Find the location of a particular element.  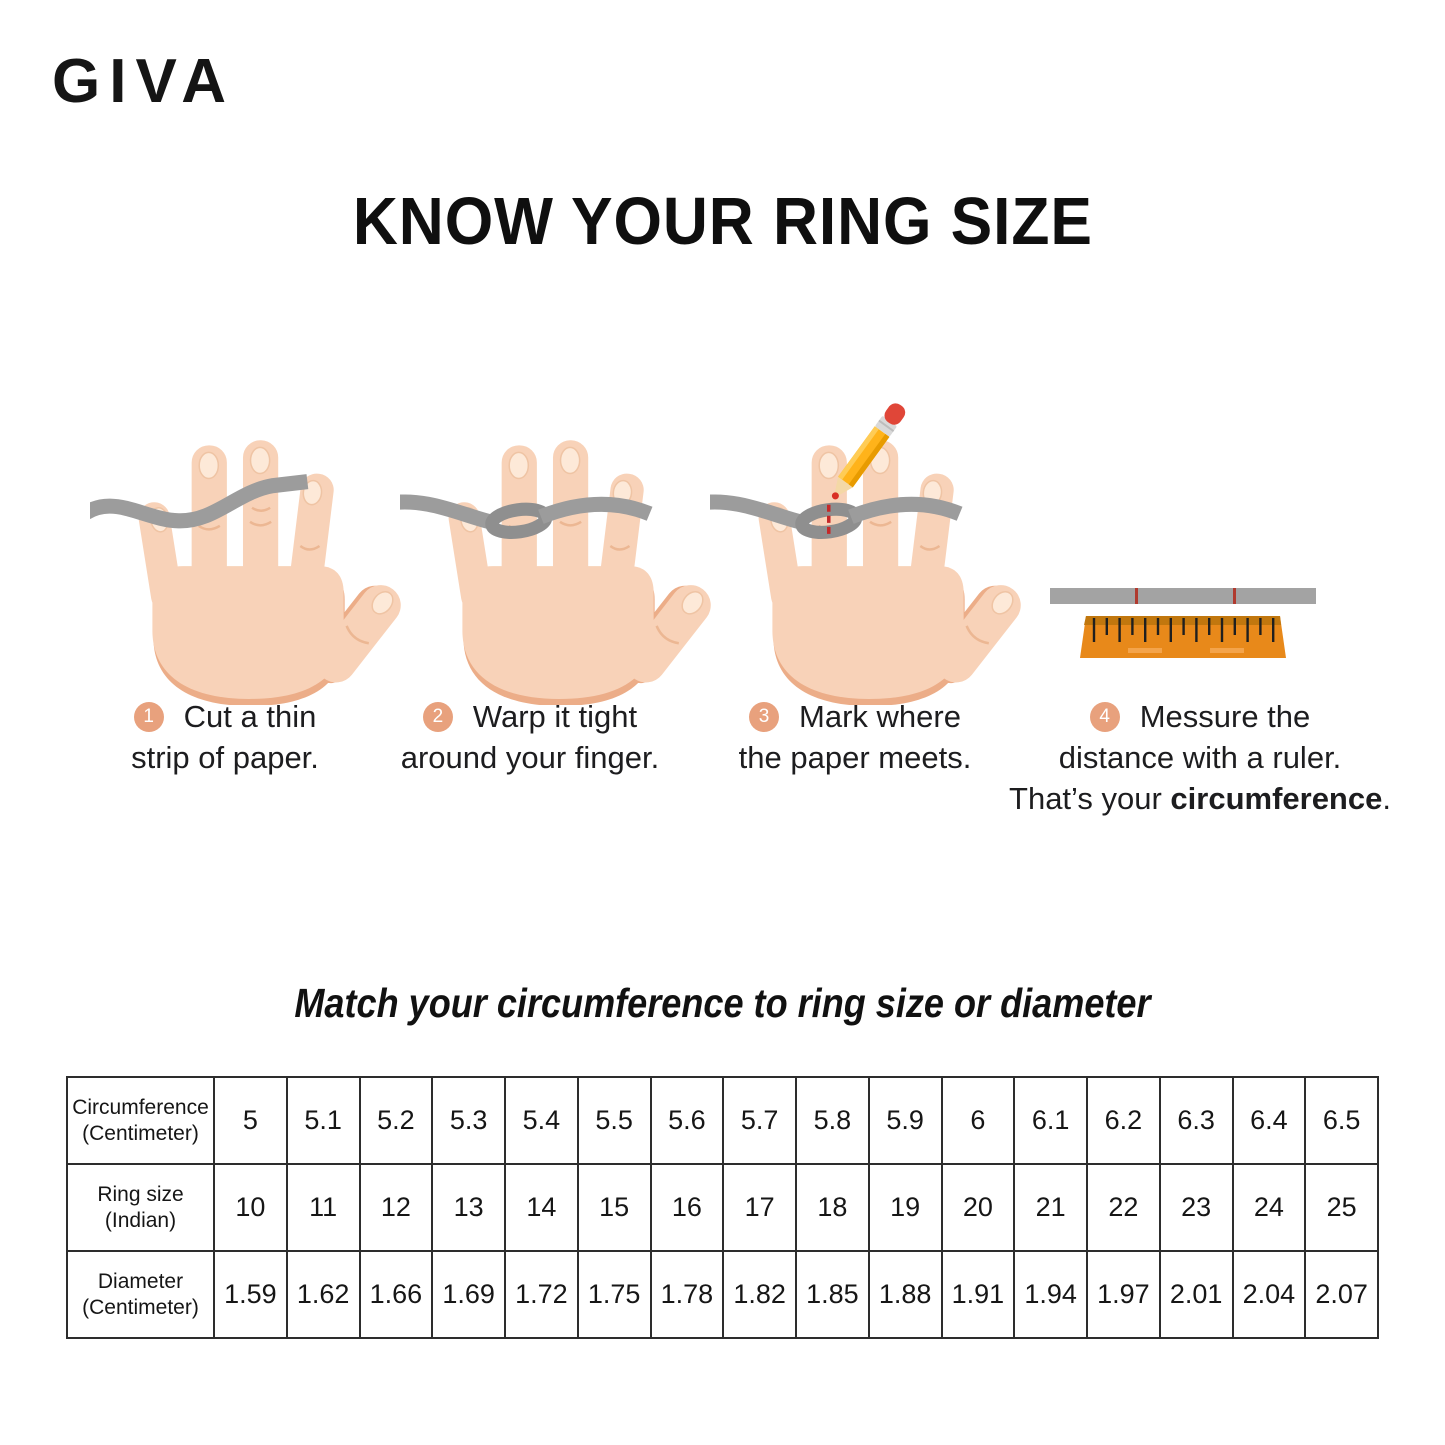

value-cell: 6 is located at coordinates (978, 1120).